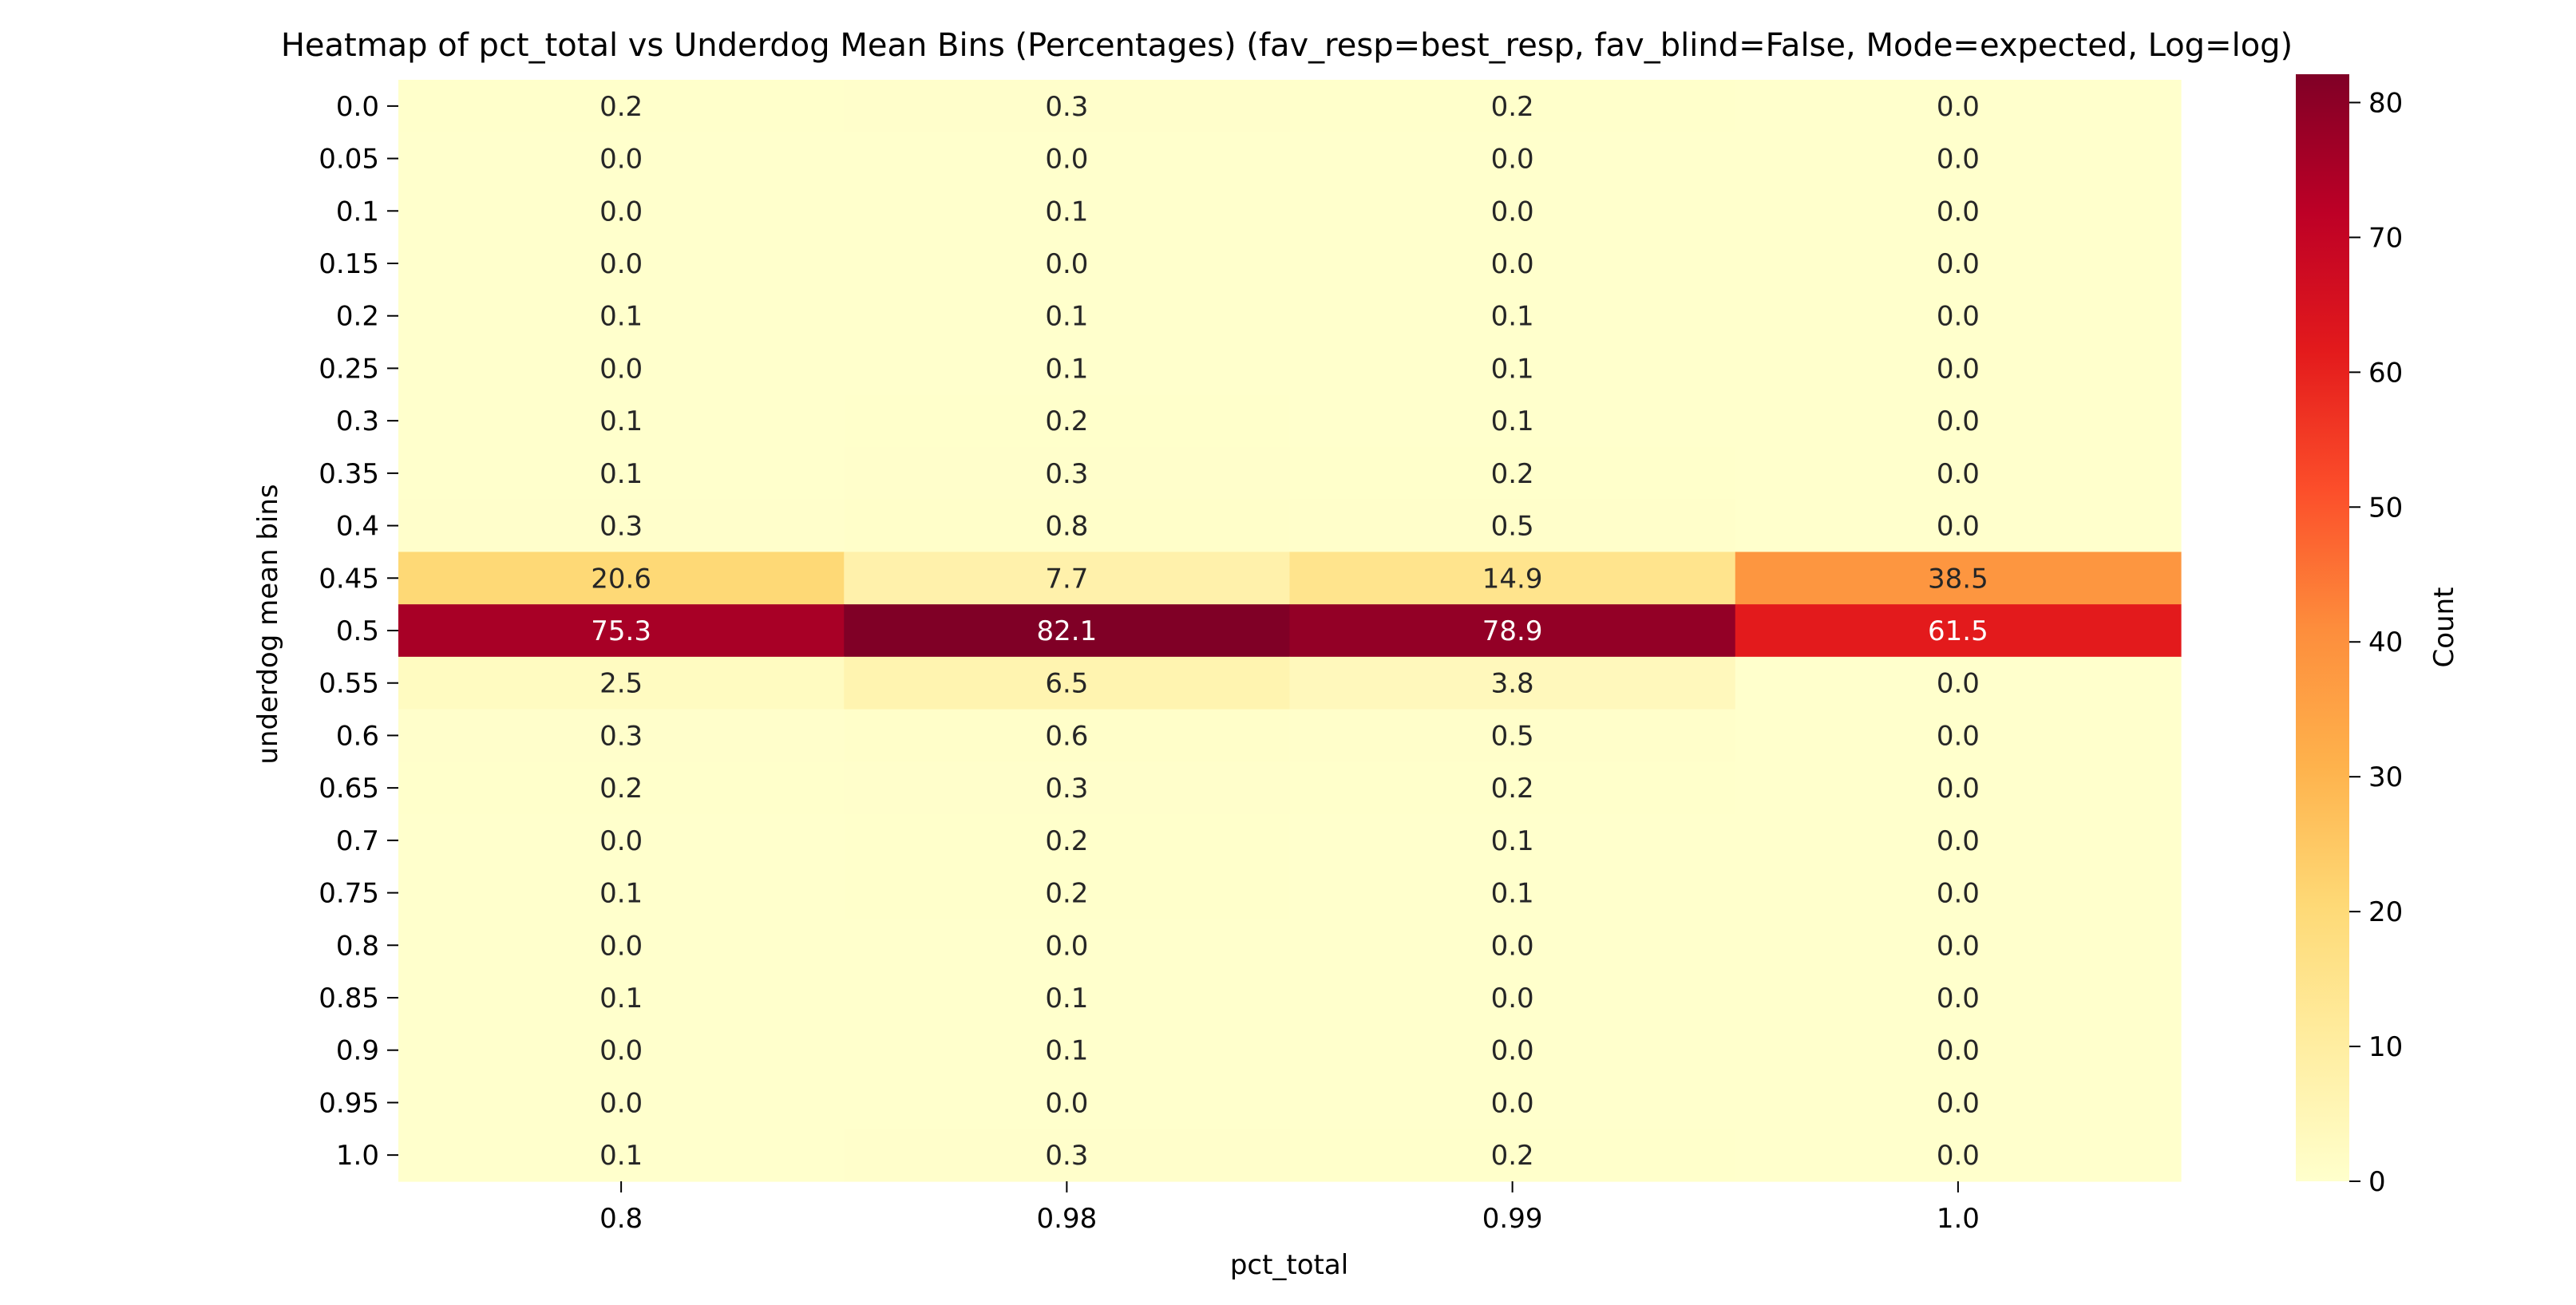  What do you see at coordinates (358, 1051) in the screenshot?
I see `y-tick-label: 0.9` at bounding box center [358, 1051].